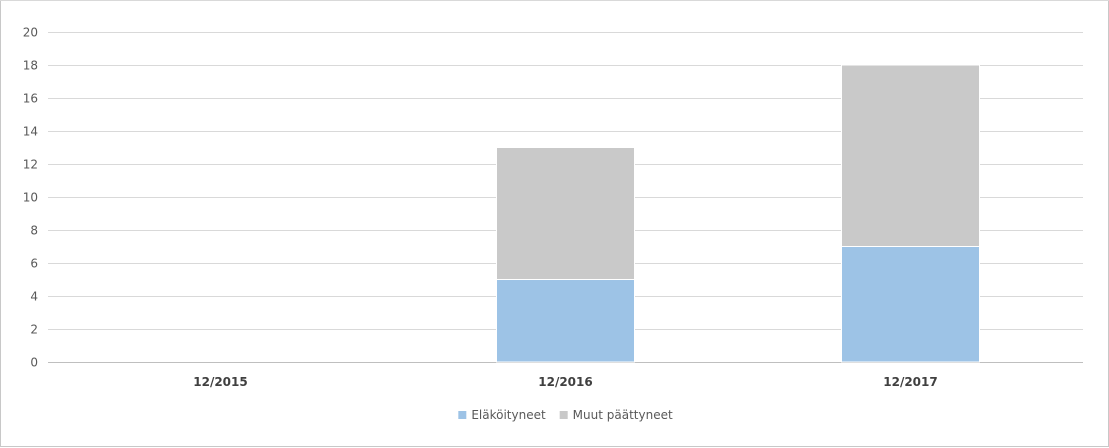  I want to click on y-axis-tick-labels: 0 2 4 6 8 10 12 14 16 18 20, so click(30, 198).